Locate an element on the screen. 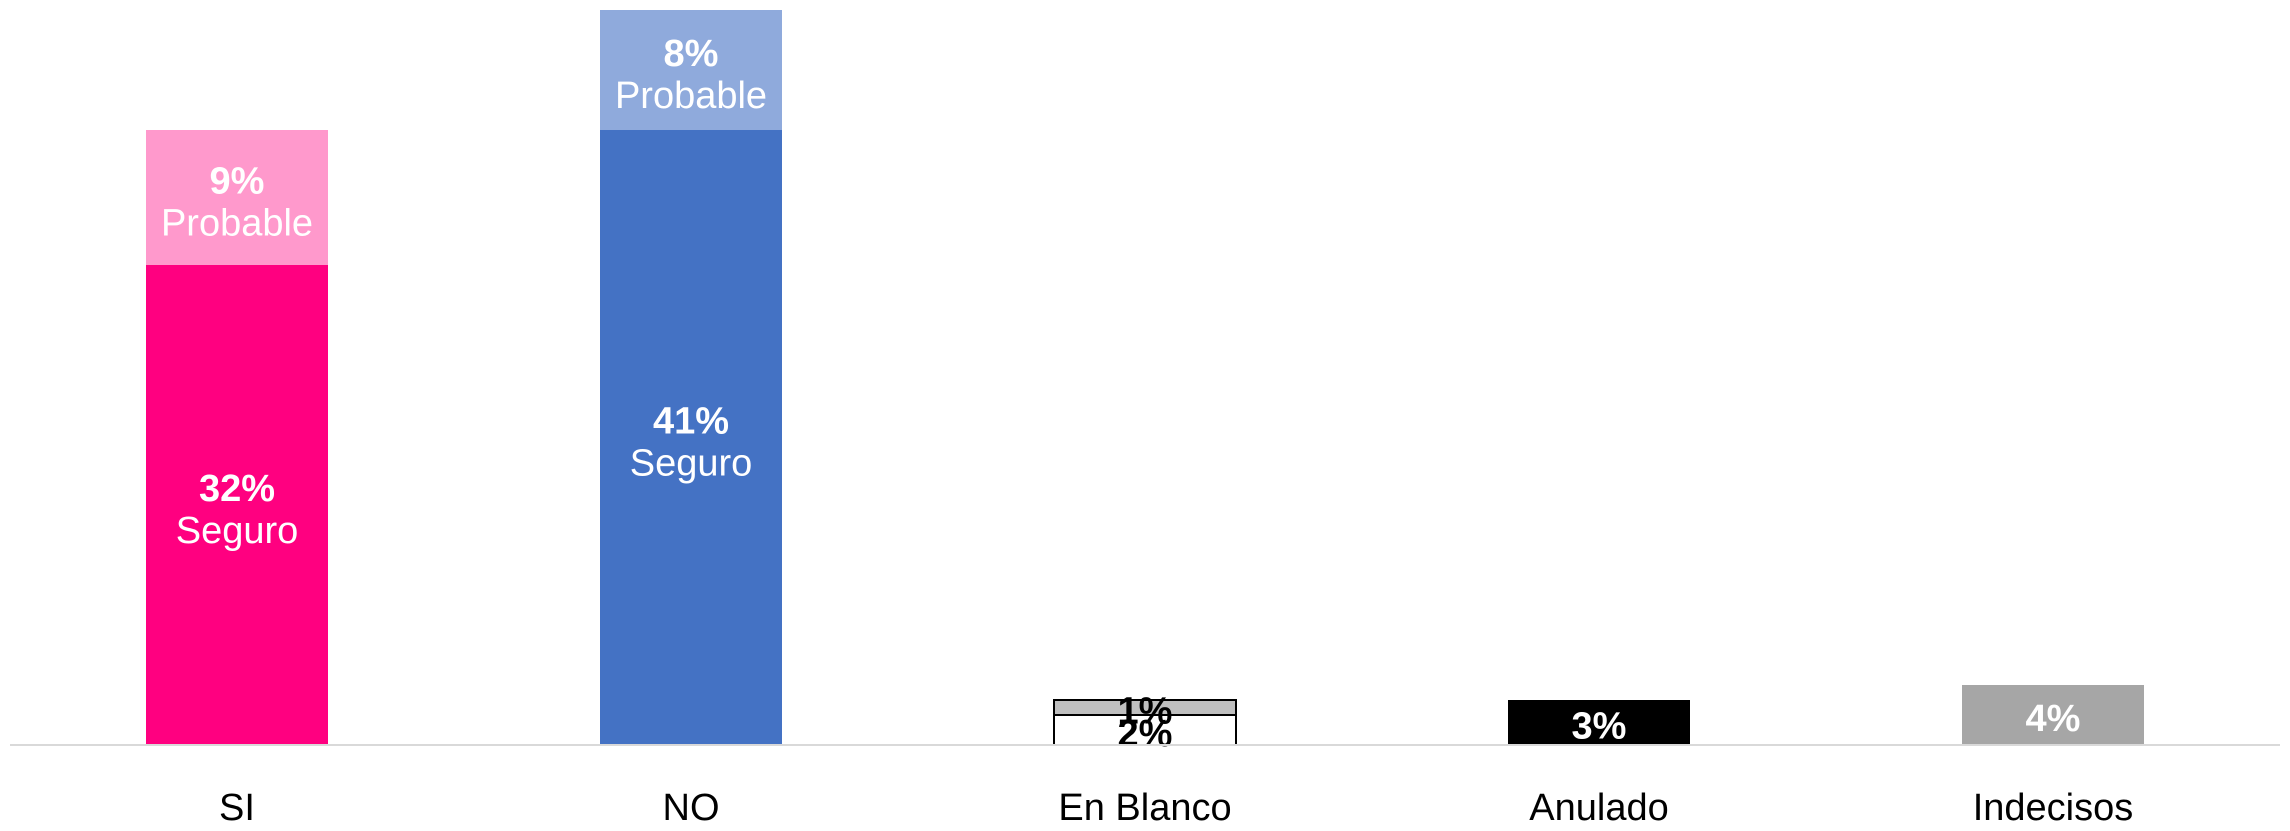 The width and height of the screenshot is (2290, 831). x-tick-label-si: SI is located at coordinates (237, 806).